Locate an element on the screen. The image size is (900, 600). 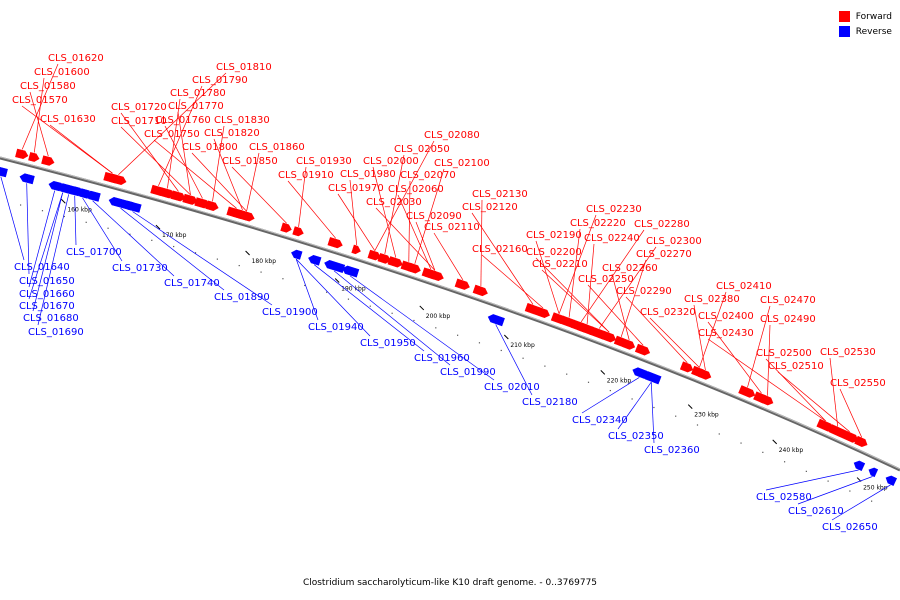
forward-gene-label: CLS_02080 is located at coordinates (452, 135).